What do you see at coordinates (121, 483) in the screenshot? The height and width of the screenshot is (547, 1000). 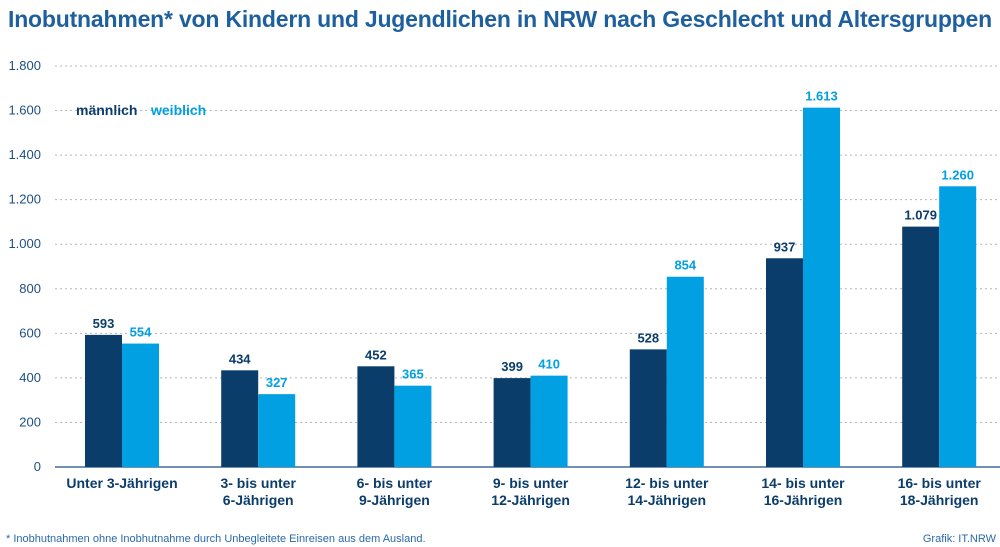 I see `category-label: Unter 3-Jährigen` at bounding box center [121, 483].